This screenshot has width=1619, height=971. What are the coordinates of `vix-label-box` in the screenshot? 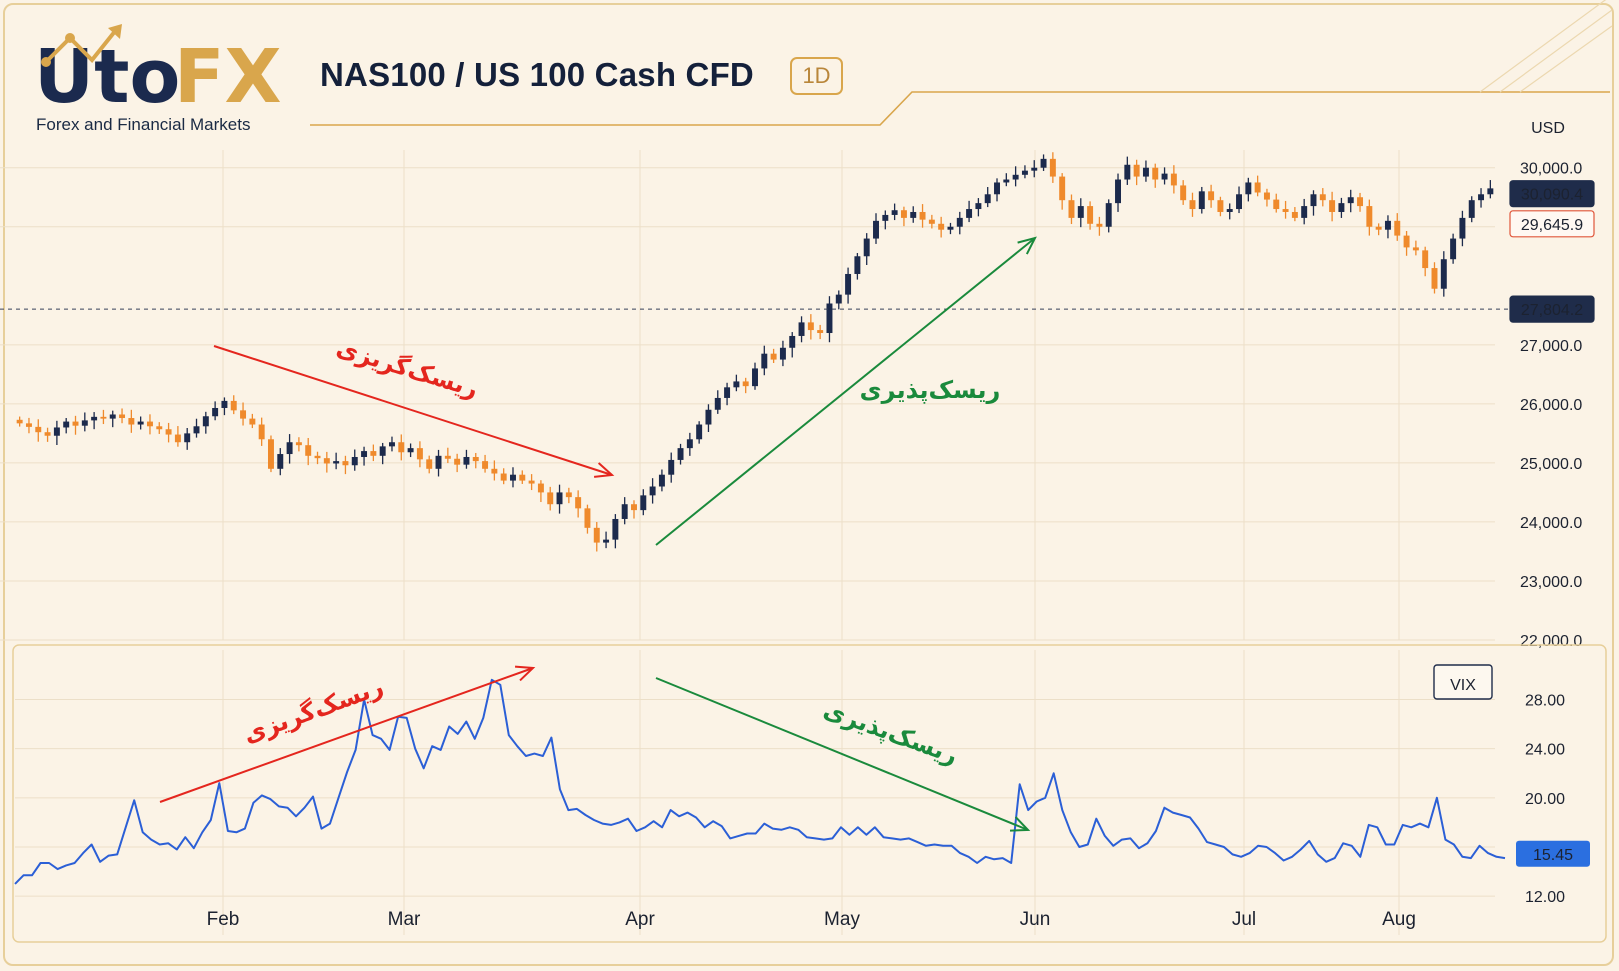 It's located at (1463, 682).